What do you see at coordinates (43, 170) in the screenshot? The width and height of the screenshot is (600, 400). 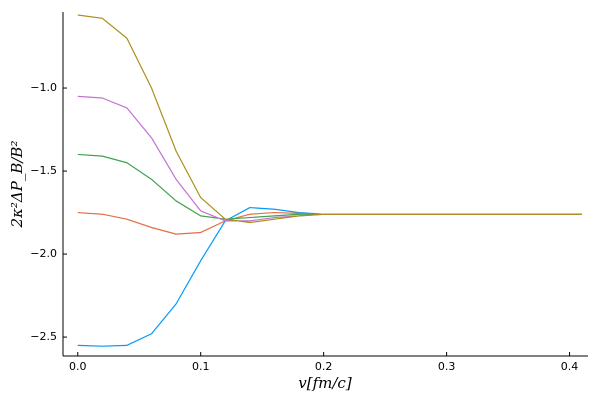 I see `y-tick-label: −1.5` at bounding box center [43, 170].